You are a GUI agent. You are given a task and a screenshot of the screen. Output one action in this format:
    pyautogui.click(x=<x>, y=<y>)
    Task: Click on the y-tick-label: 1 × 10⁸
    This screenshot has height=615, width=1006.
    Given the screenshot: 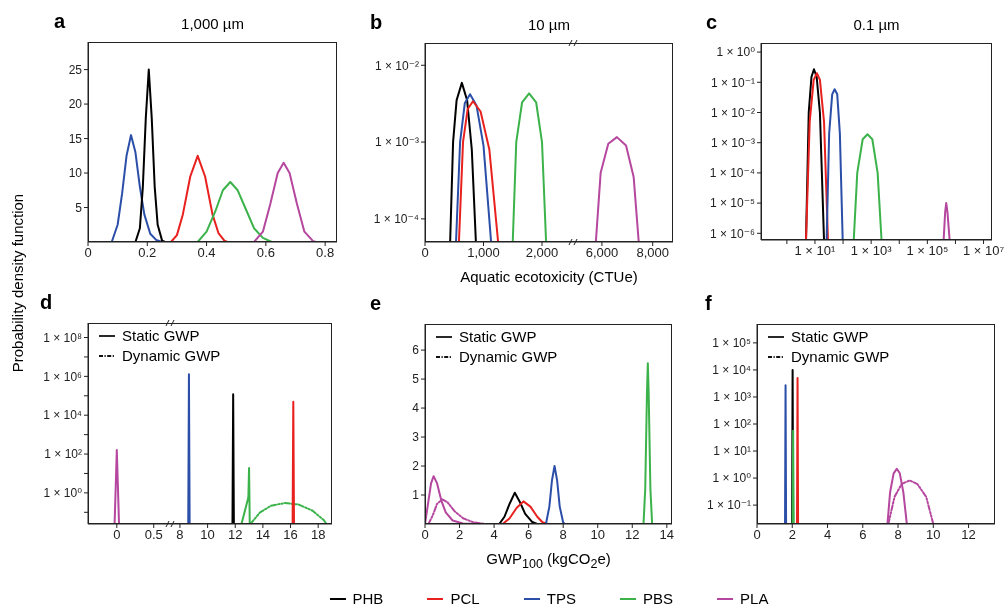 What is the action you would take?
    pyautogui.click(x=62, y=337)
    